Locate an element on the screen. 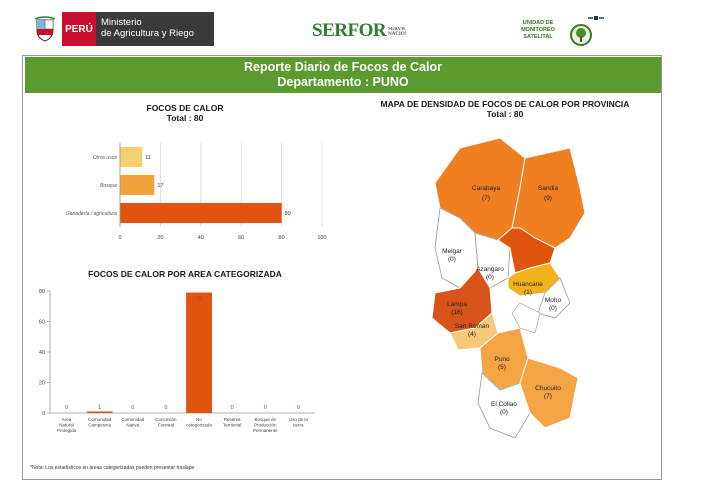  chart2-category-label-line: Reserva is located at coordinates (232, 419).